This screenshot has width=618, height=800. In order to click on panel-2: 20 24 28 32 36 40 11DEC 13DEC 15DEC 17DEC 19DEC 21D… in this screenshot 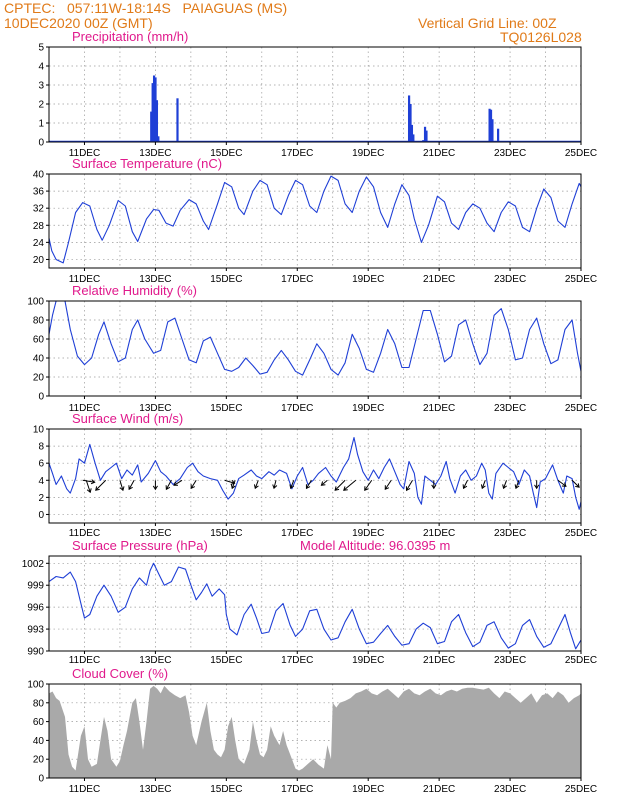, I will do `click(315, 220)`.